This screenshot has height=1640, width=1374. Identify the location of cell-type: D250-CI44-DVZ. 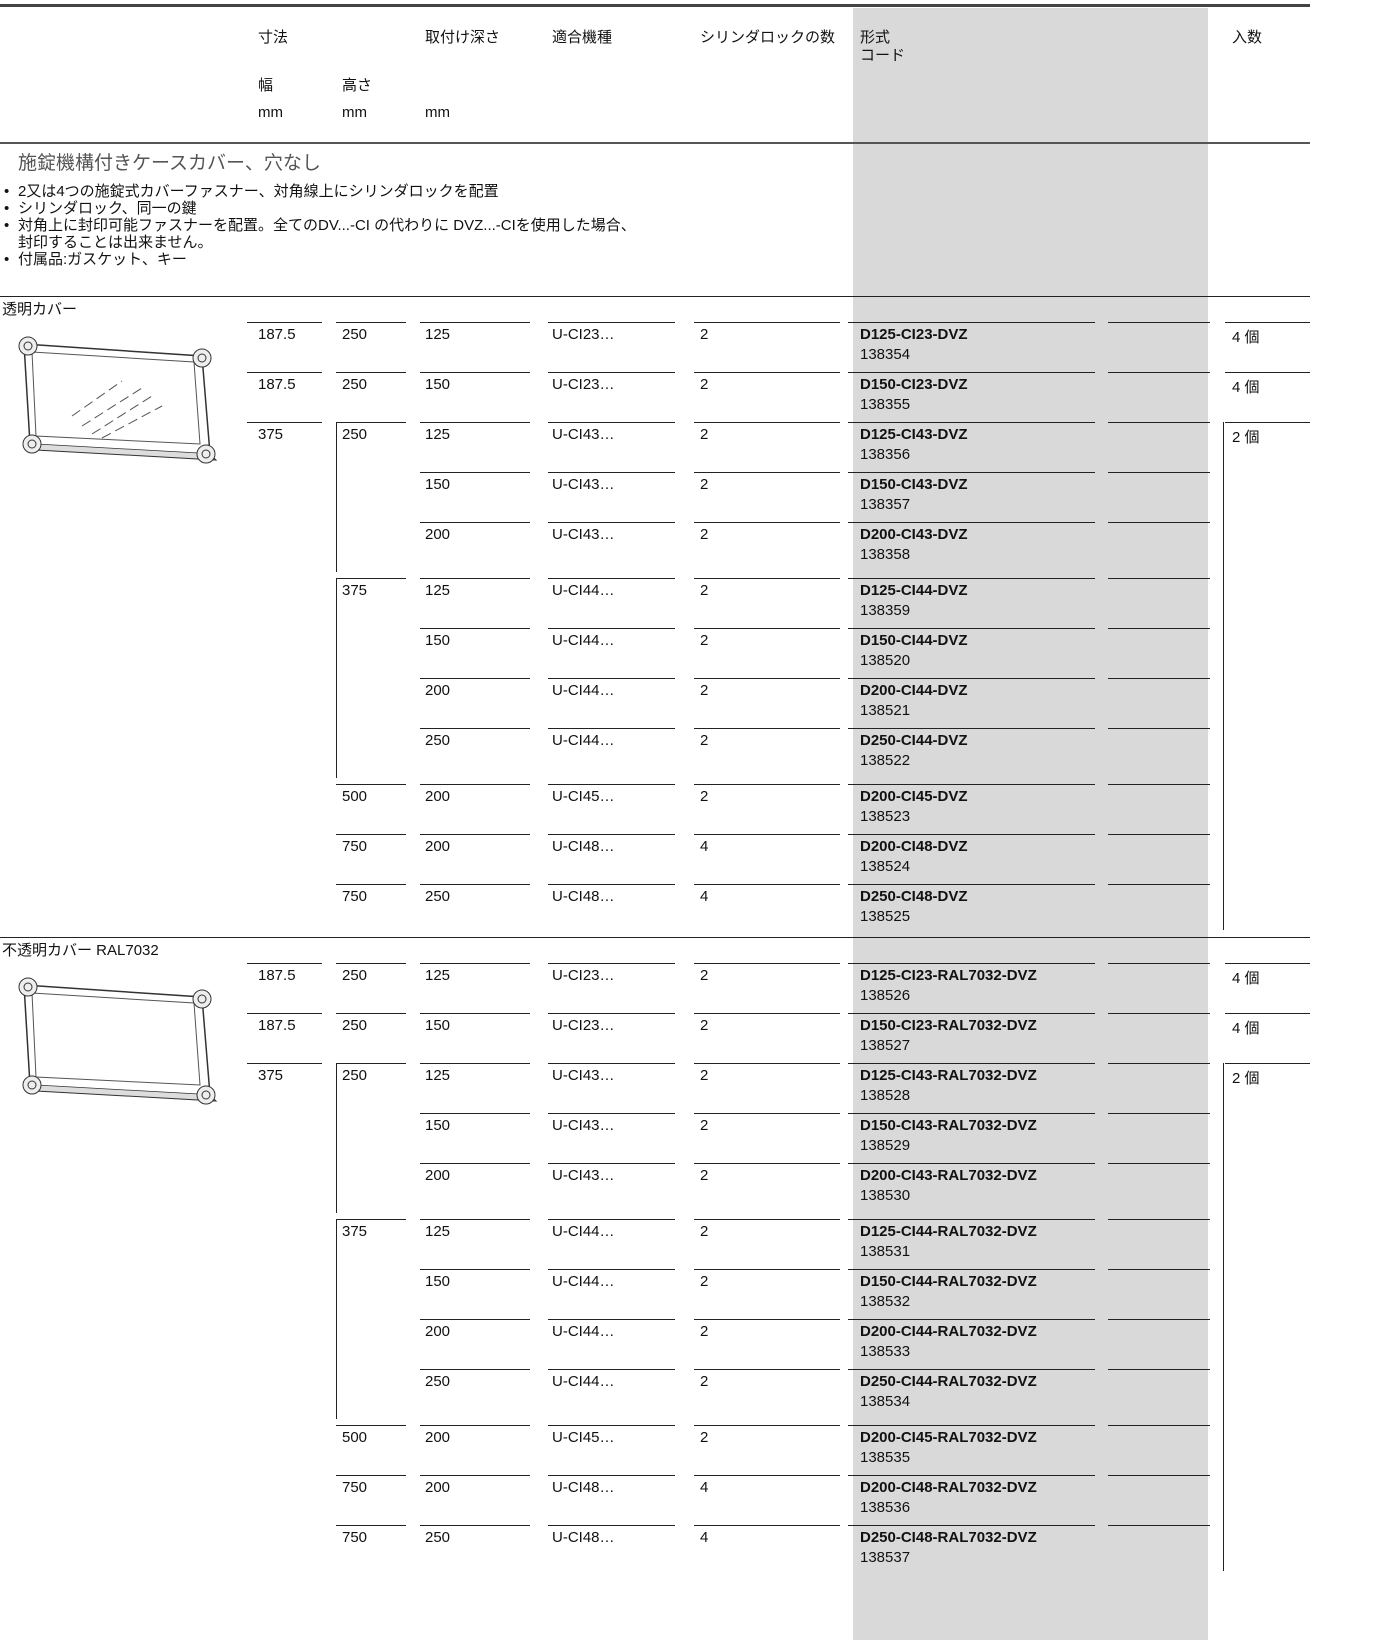
(914, 740).